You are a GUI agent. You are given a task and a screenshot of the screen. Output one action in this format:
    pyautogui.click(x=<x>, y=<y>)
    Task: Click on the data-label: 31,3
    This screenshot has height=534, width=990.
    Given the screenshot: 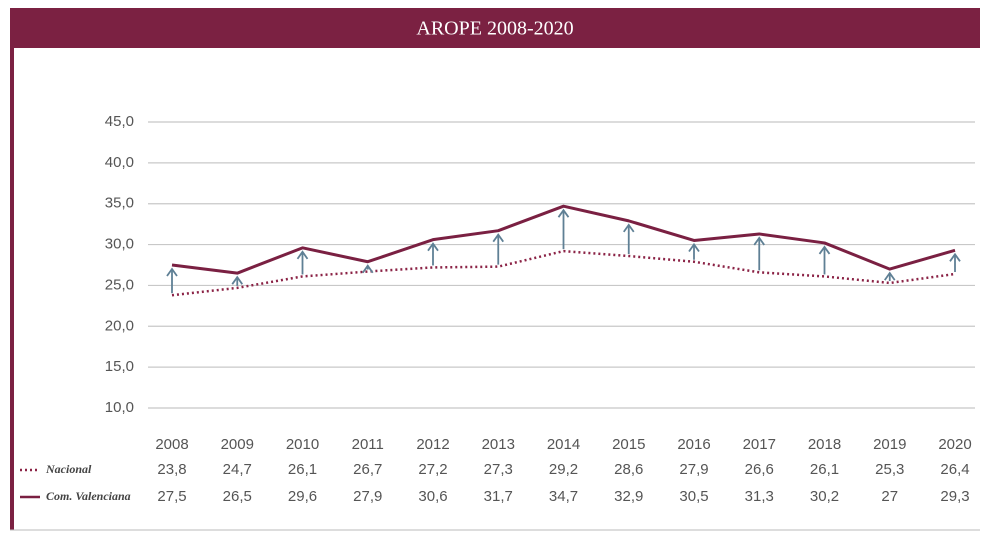 What is the action you would take?
    pyautogui.click(x=759, y=496)
    